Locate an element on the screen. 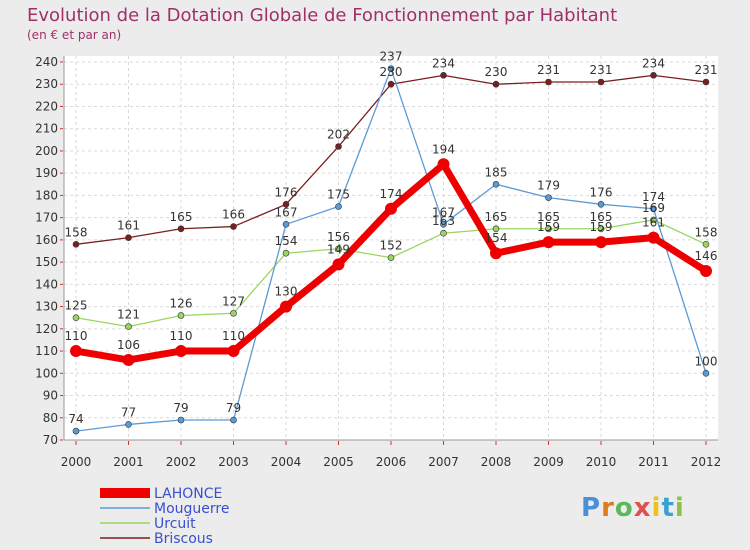 This screenshot has width=750, height=550. logo-text: Proxiti is located at coordinates (633, 508).